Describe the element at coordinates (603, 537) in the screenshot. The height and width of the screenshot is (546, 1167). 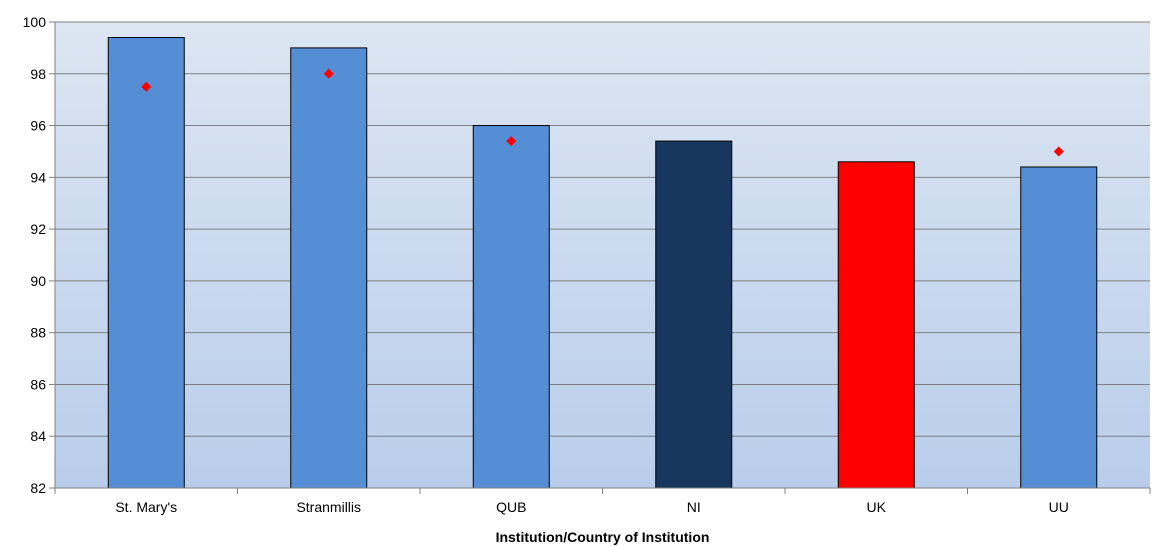
I see `x-axis-title: Institution/Country of Institution` at that location.